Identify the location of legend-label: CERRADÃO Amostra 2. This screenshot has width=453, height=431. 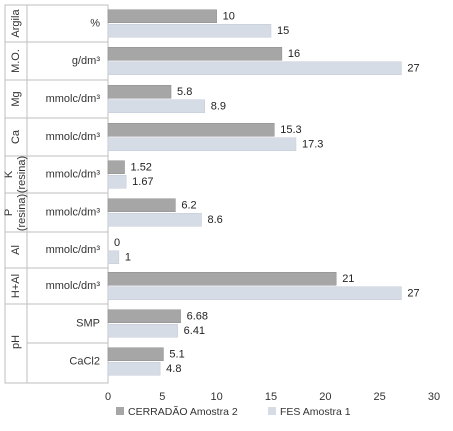
(183, 411).